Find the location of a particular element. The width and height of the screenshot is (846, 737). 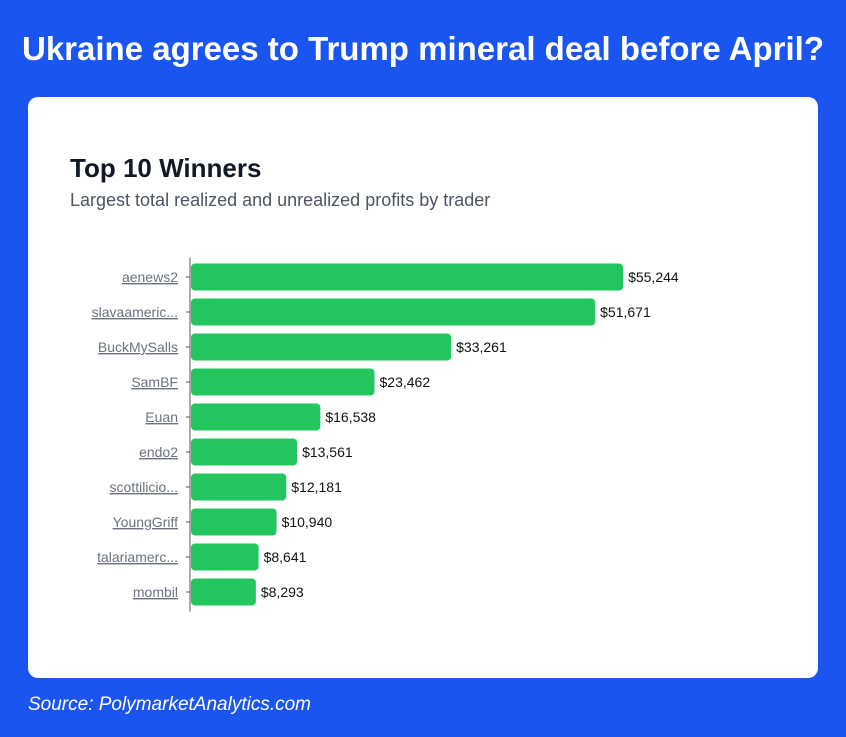

data-label: $8,293 is located at coordinates (282, 592).